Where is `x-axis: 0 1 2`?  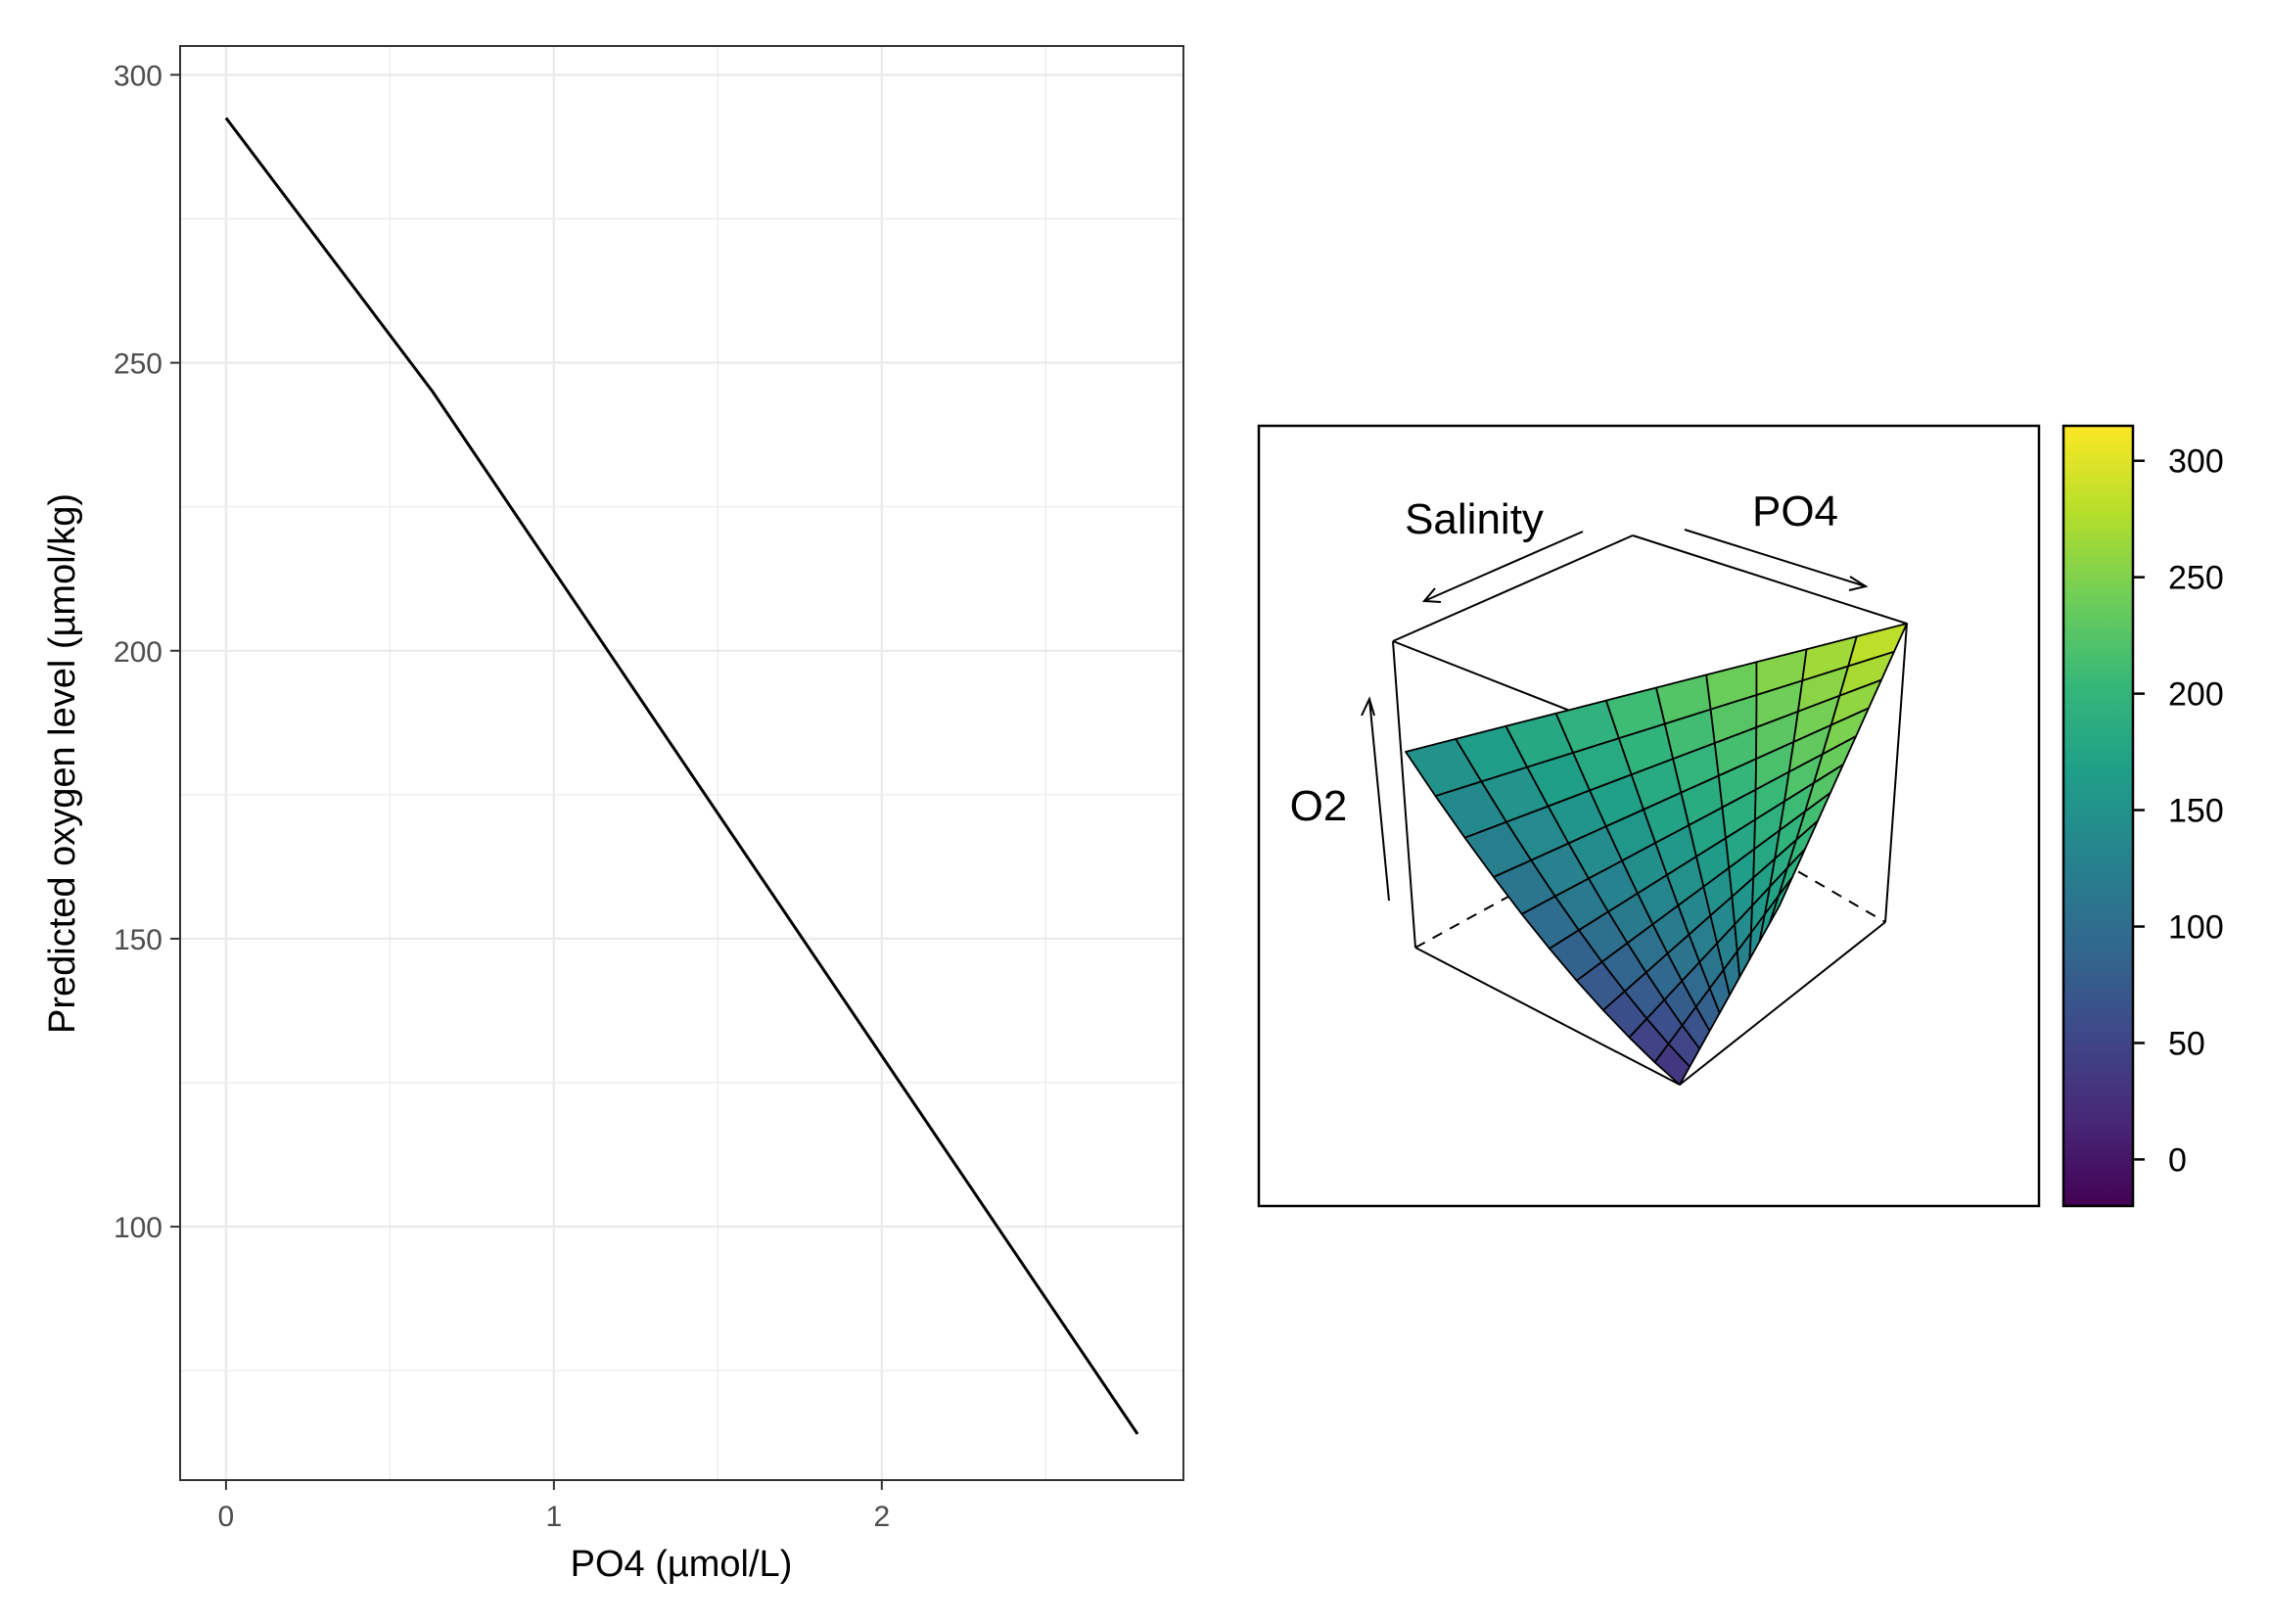
x-axis: 0 1 2 is located at coordinates (554, 1506).